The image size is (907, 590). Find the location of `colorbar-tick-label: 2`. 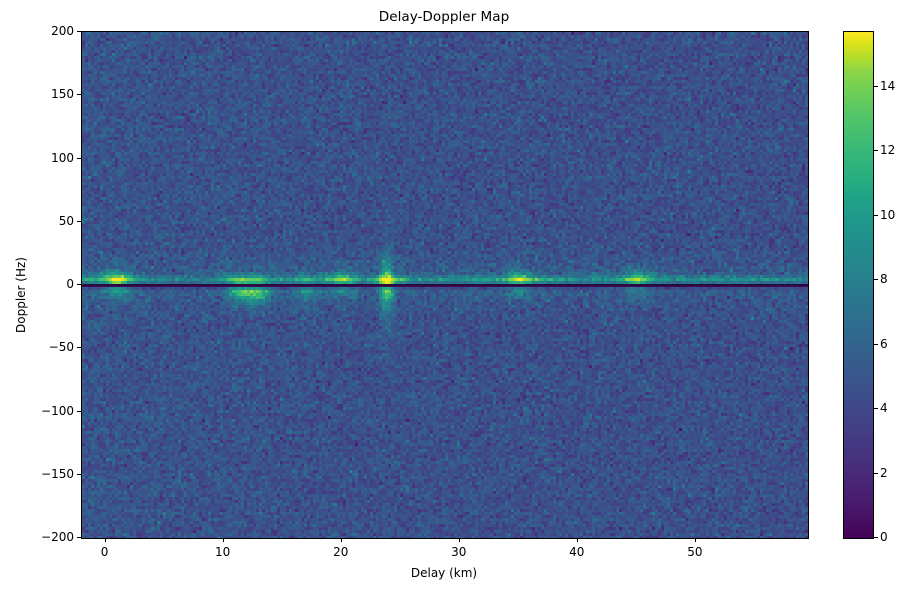

colorbar-tick-label: 2 is located at coordinates (884, 472).